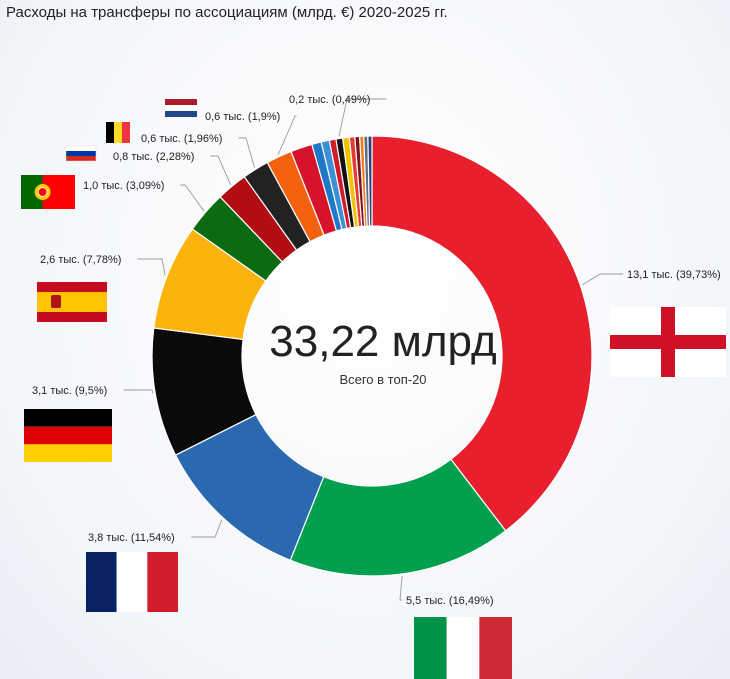 This screenshot has height=679, width=730. Describe the element at coordinates (181, 139) in the screenshot. I see `slice-label: 0,6 тыс. (1,96%)` at that location.